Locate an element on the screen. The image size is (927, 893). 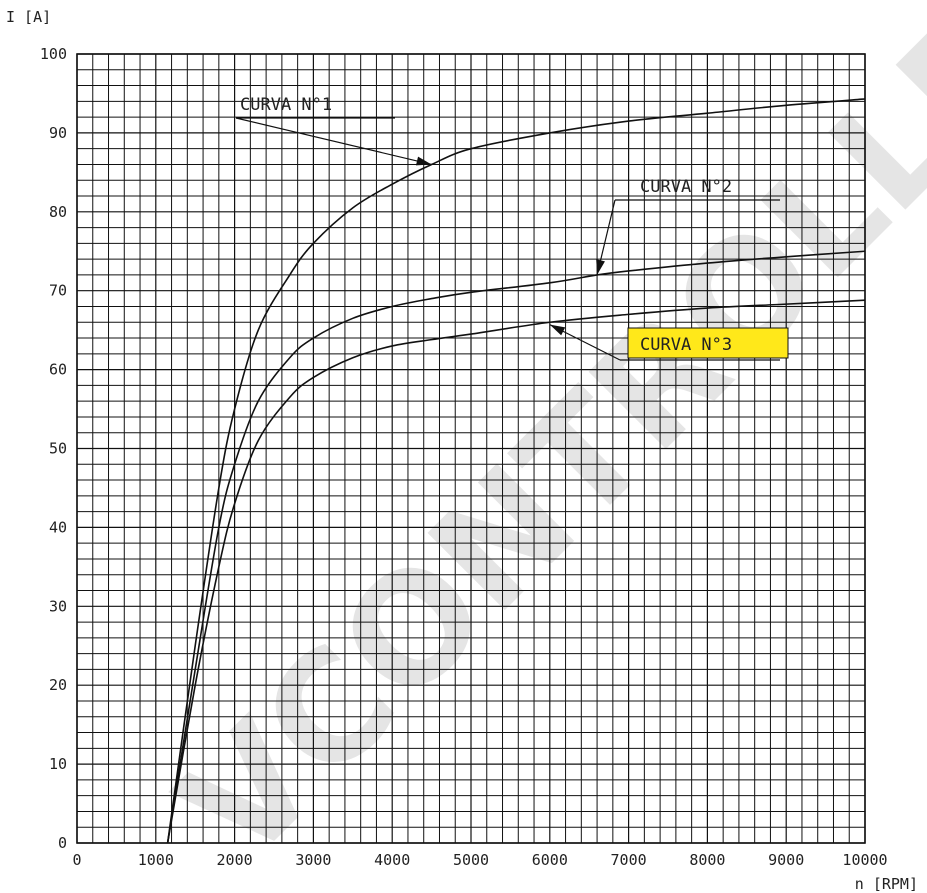
y-tick-label: 90 is located at coordinates (58, 133).